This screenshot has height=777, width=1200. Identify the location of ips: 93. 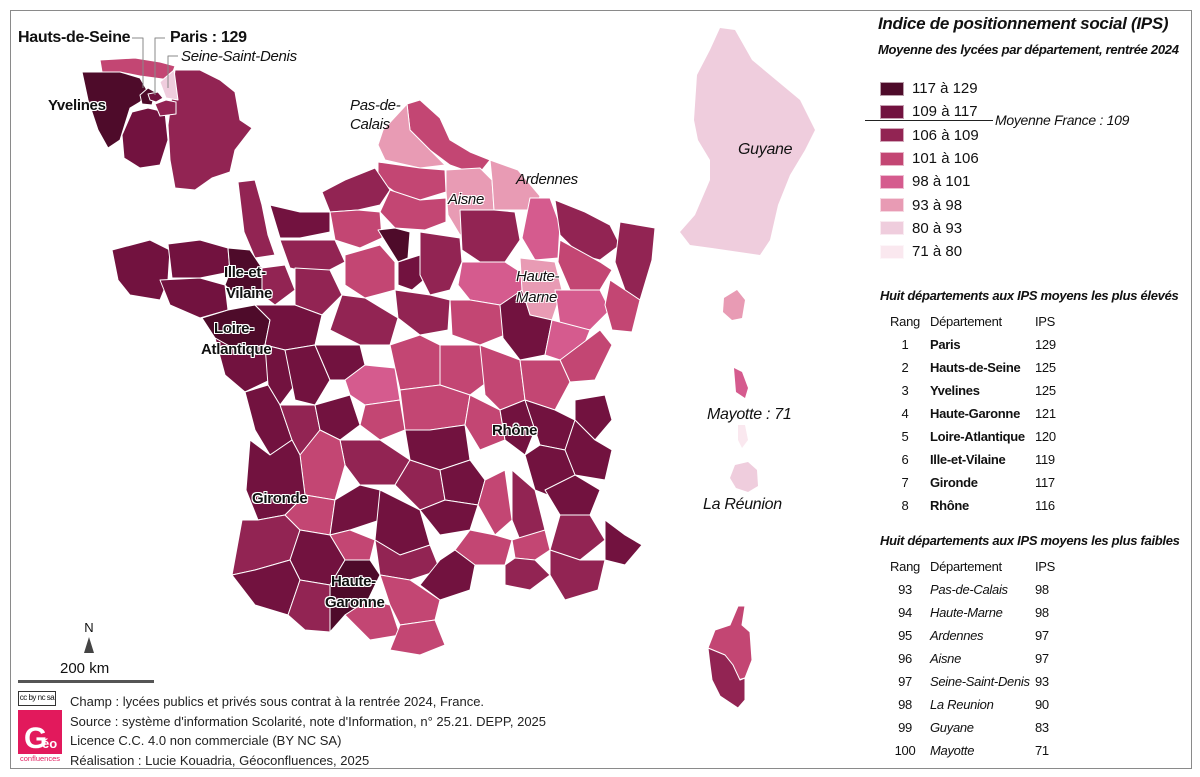
(1042, 681).